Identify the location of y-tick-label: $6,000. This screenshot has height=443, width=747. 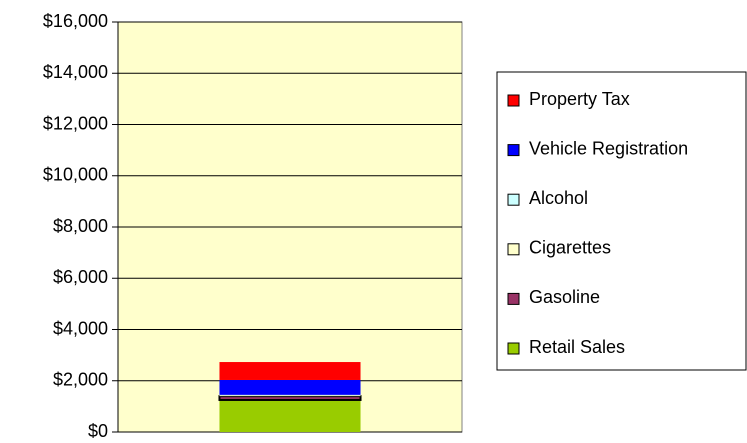
(80, 277).